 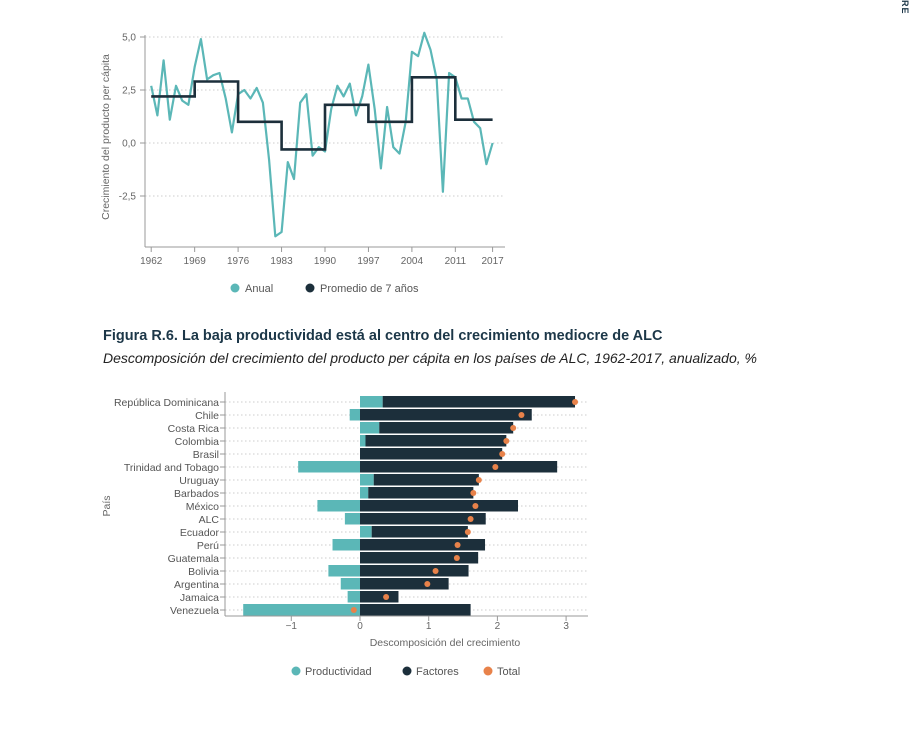 I want to click on c1-series-lines, so click(x=322, y=134).